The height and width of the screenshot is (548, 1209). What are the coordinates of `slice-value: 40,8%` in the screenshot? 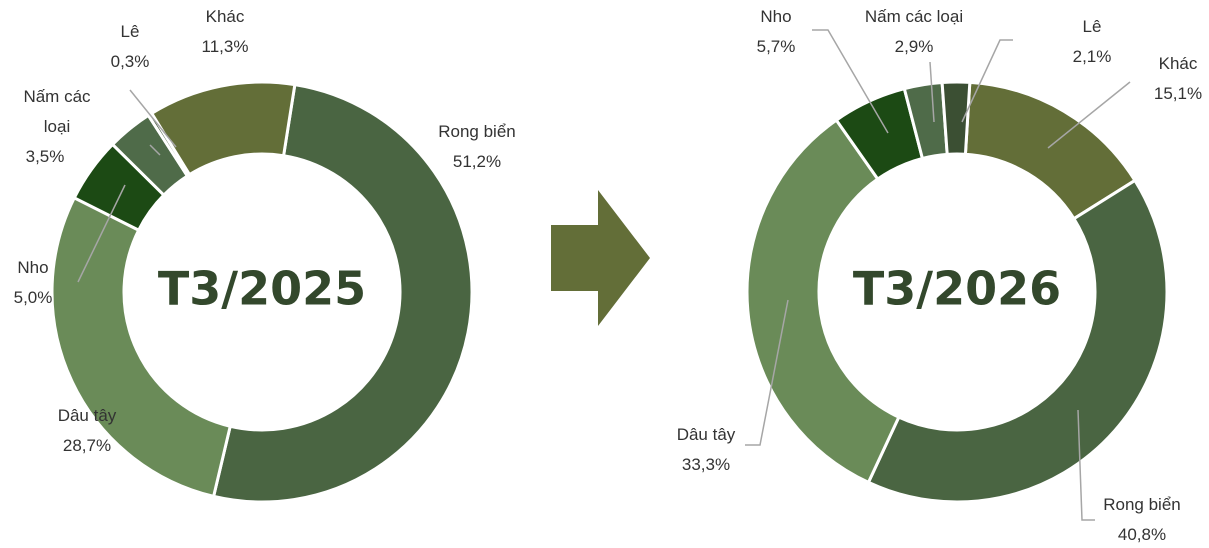 It's located at (1142, 534).